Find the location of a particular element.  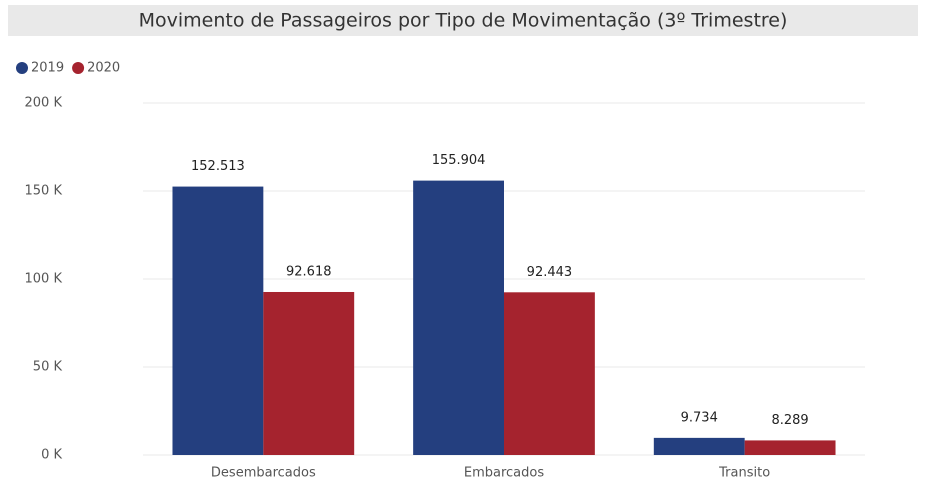

y-tick-label: 200 K is located at coordinates (44, 103).